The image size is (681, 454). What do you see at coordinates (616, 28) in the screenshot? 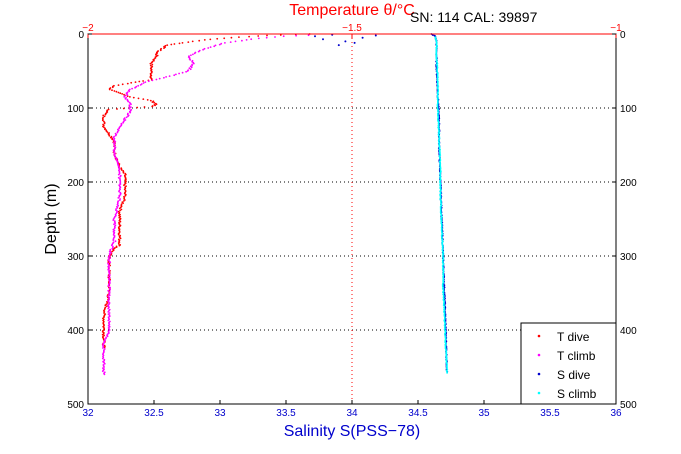
I see `temperature-tick-label: −1` at bounding box center [616, 28].